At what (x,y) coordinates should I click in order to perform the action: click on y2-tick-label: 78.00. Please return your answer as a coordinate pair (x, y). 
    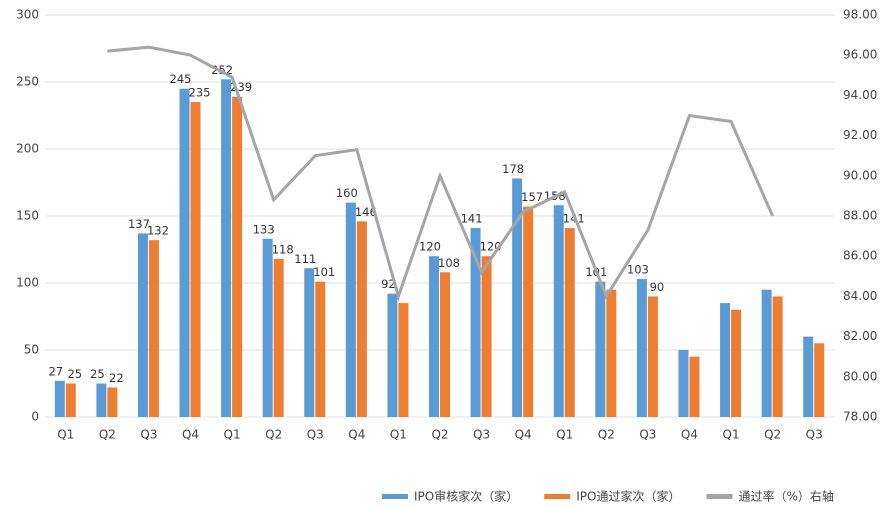
    Looking at the image, I should click on (860, 417).